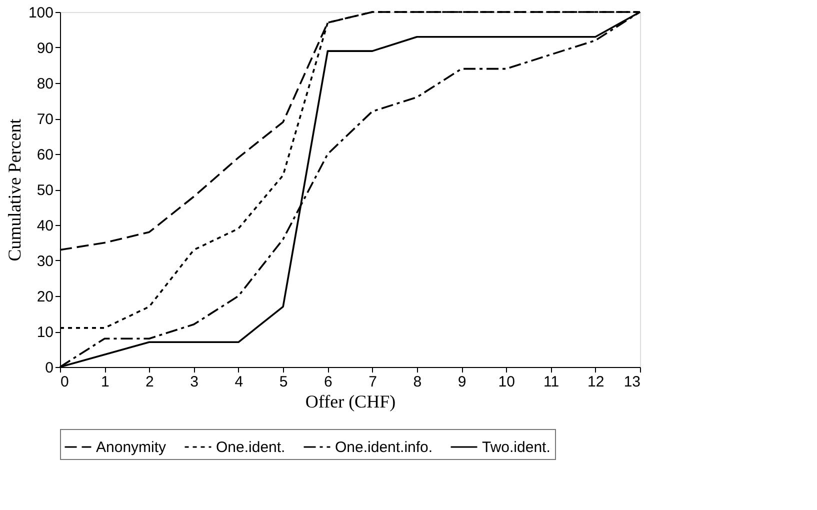 This screenshot has width=817, height=510. What do you see at coordinates (45, 119) in the screenshot?
I see `y-tick-label: 70` at bounding box center [45, 119].